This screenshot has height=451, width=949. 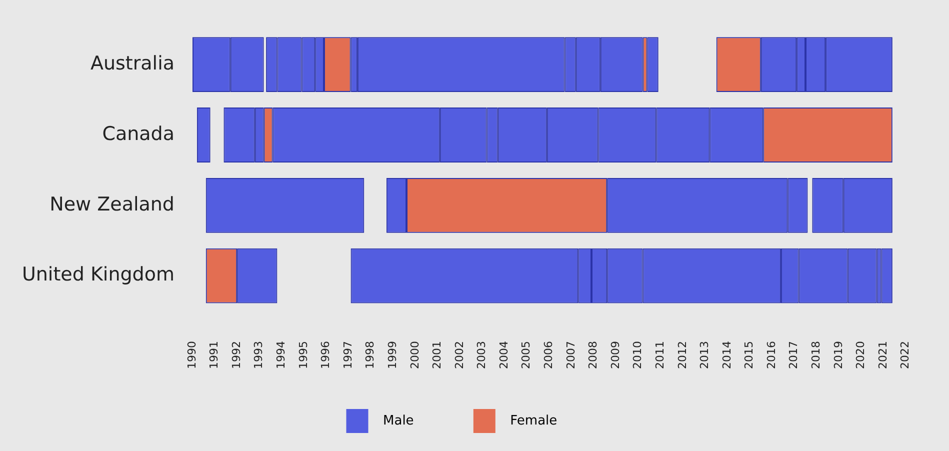 What do you see at coordinates (419, 420) in the screenshot?
I see `legend-label: Male` at bounding box center [419, 420].